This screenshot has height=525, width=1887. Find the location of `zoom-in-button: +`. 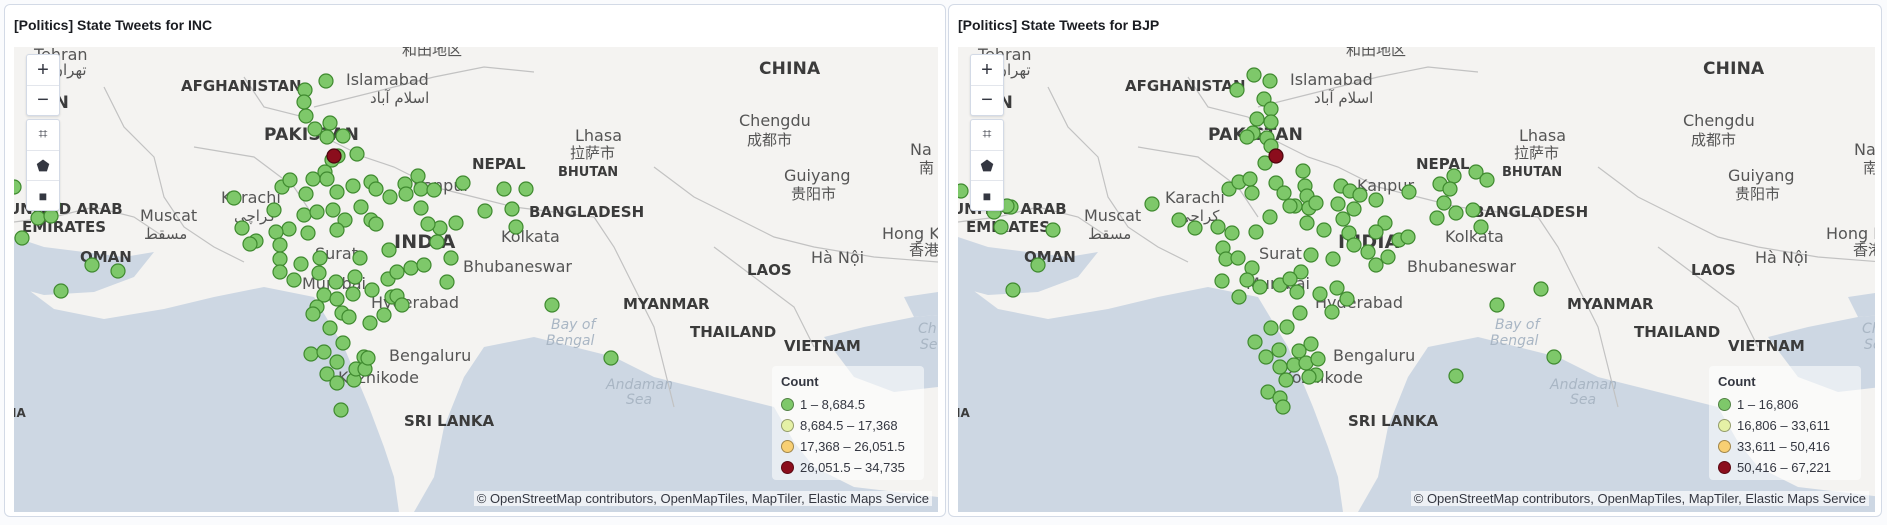

zoom-in-button: + is located at coordinates (987, 69).